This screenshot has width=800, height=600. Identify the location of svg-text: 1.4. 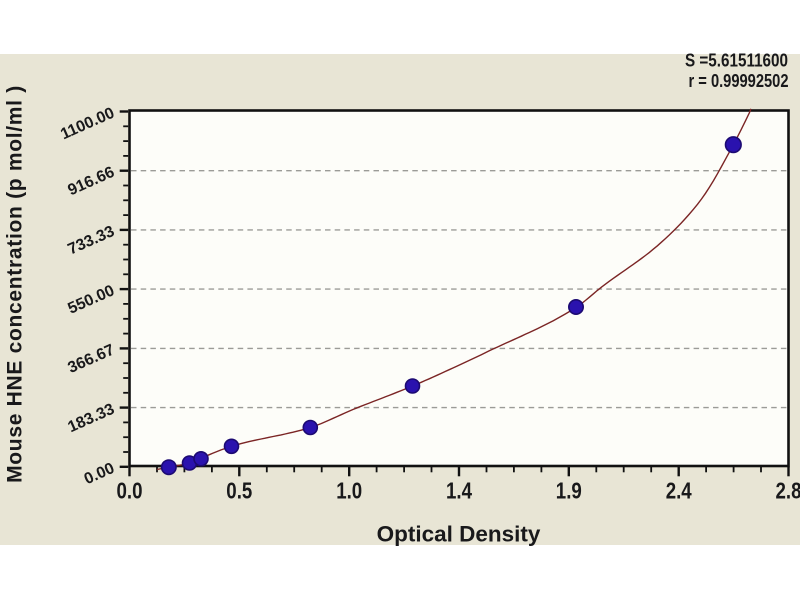
(459, 491).